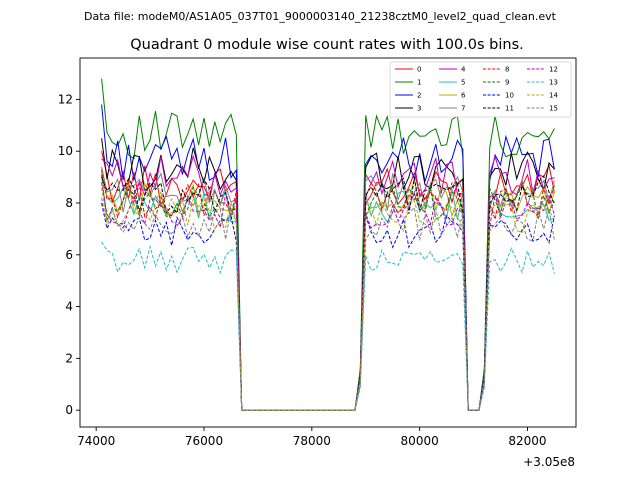 The height and width of the screenshot is (480, 640). I want to click on legend-label-1: 1, so click(419, 83).